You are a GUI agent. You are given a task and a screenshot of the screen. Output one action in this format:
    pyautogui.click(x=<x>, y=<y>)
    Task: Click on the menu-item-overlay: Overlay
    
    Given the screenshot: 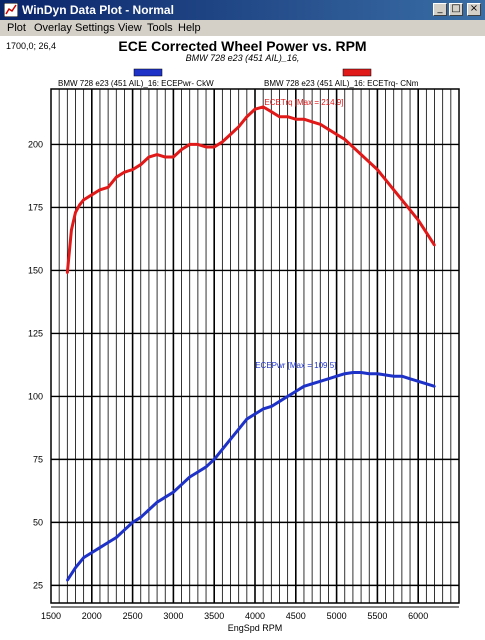 What is the action you would take?
    pyautogui.click(x=53, y=28)
    